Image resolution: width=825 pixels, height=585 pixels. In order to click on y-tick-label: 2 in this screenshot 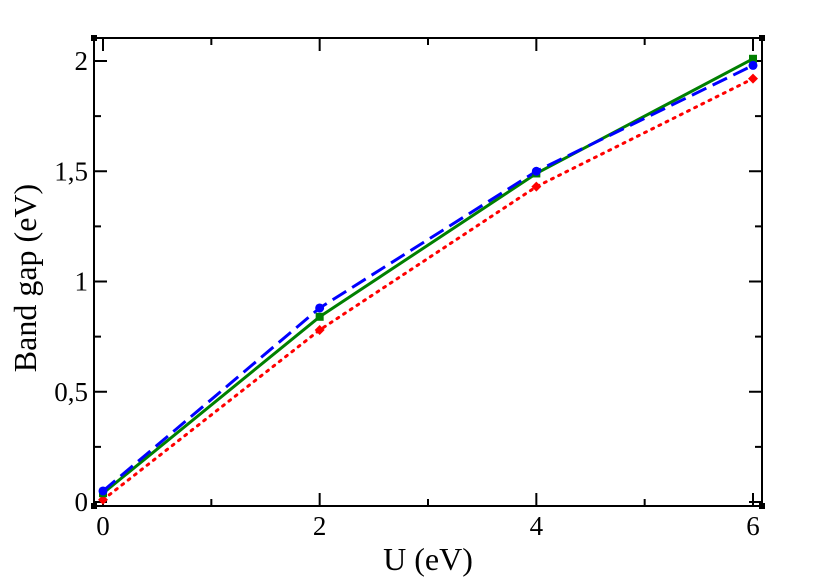, I will do `click(82, 61)`.